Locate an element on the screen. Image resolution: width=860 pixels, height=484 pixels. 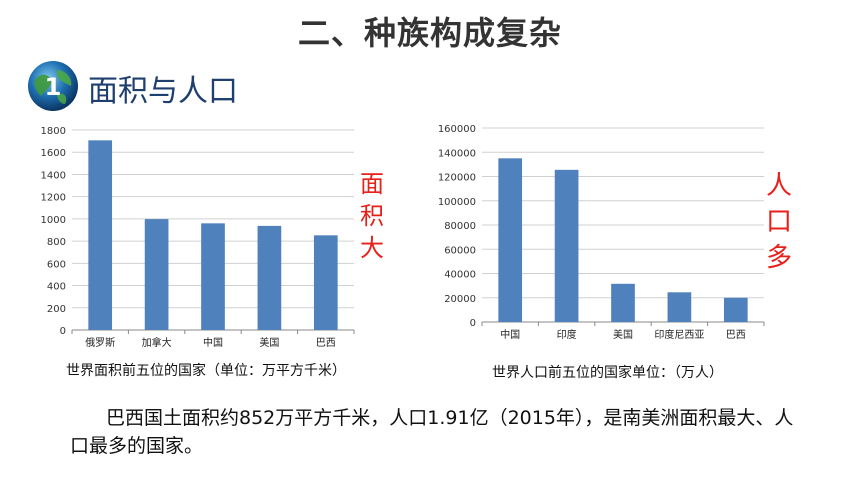
population-annotation: 人 口 多 is located at coordinates (779, 222).